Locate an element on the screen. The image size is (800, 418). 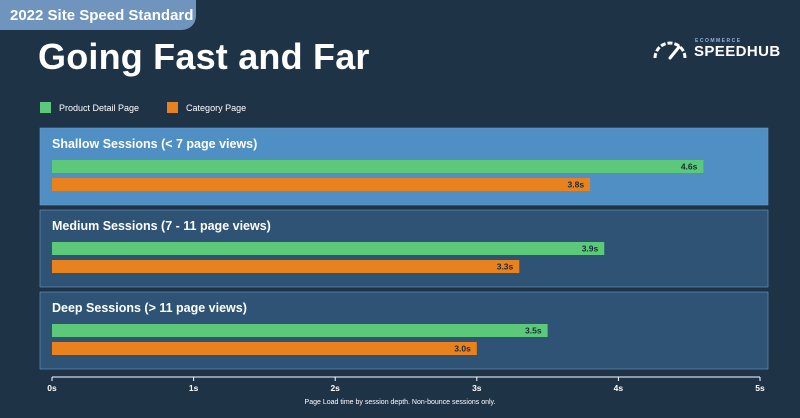
legend-item-category: Category Page is located at coordinates (206, 107).